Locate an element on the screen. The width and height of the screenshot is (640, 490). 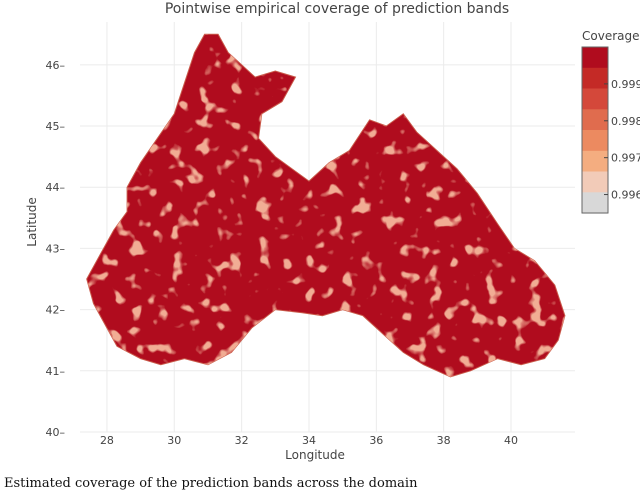
y-axis-ticks: 40– 41– 42– 43– 44– 45– 46– is located at coordinates (56, 249).